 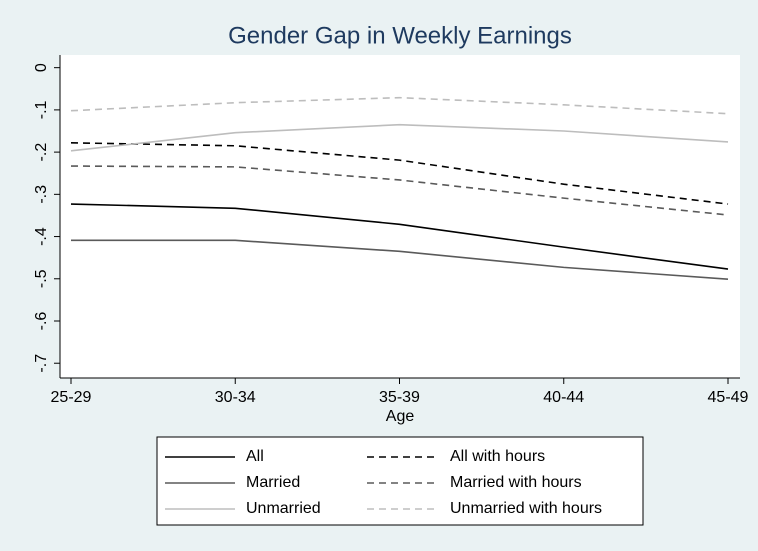 I want to click on legend-box, so click(x=400, y=481).